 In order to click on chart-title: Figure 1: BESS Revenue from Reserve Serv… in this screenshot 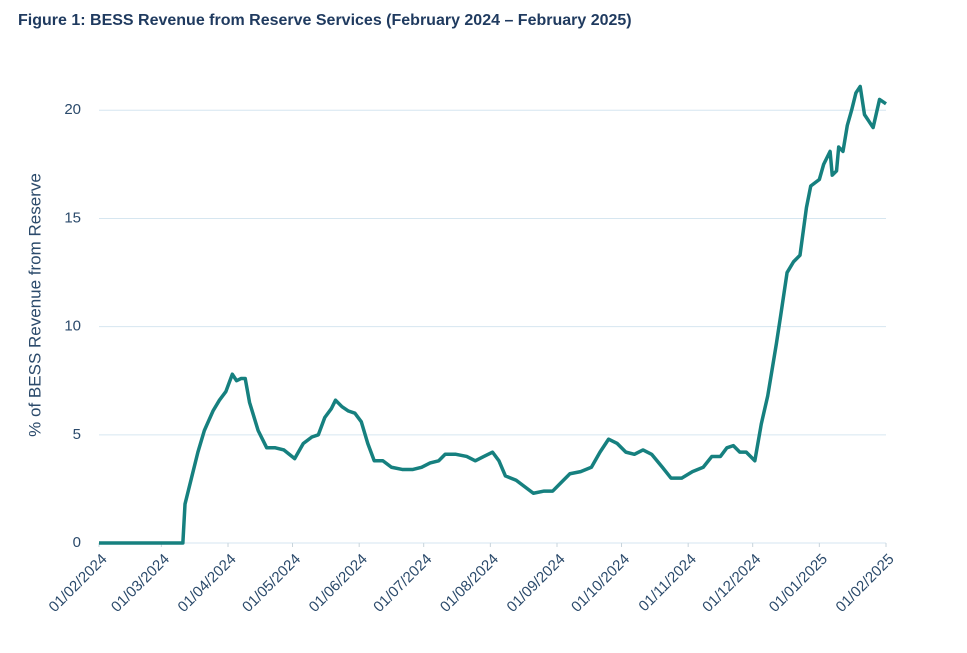, I will do `click(325, 20)`.